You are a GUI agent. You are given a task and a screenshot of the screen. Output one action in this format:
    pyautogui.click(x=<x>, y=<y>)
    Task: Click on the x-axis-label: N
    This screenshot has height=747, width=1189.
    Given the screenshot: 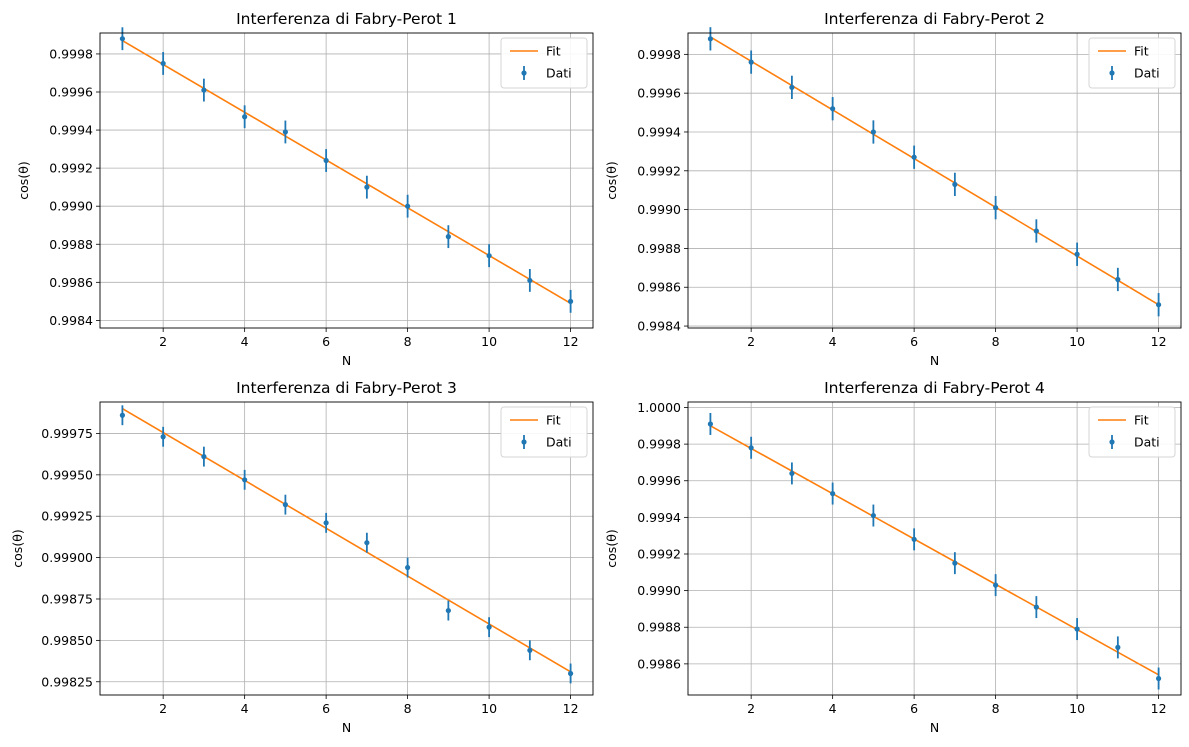 What is the action you would take?
    pyautogui.click(x=934, y=360)
    